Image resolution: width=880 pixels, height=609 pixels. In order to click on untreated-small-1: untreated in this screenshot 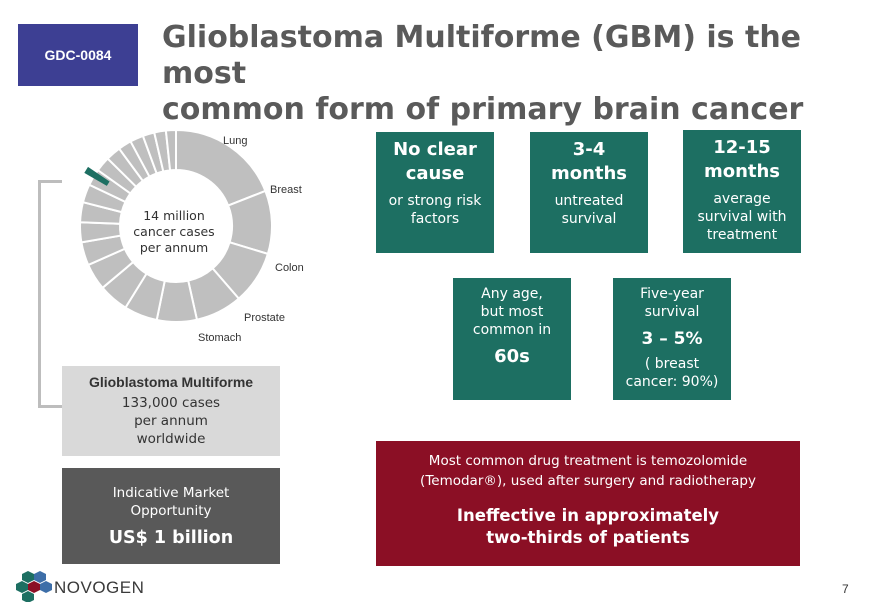, I will do `click(589, 201)`.